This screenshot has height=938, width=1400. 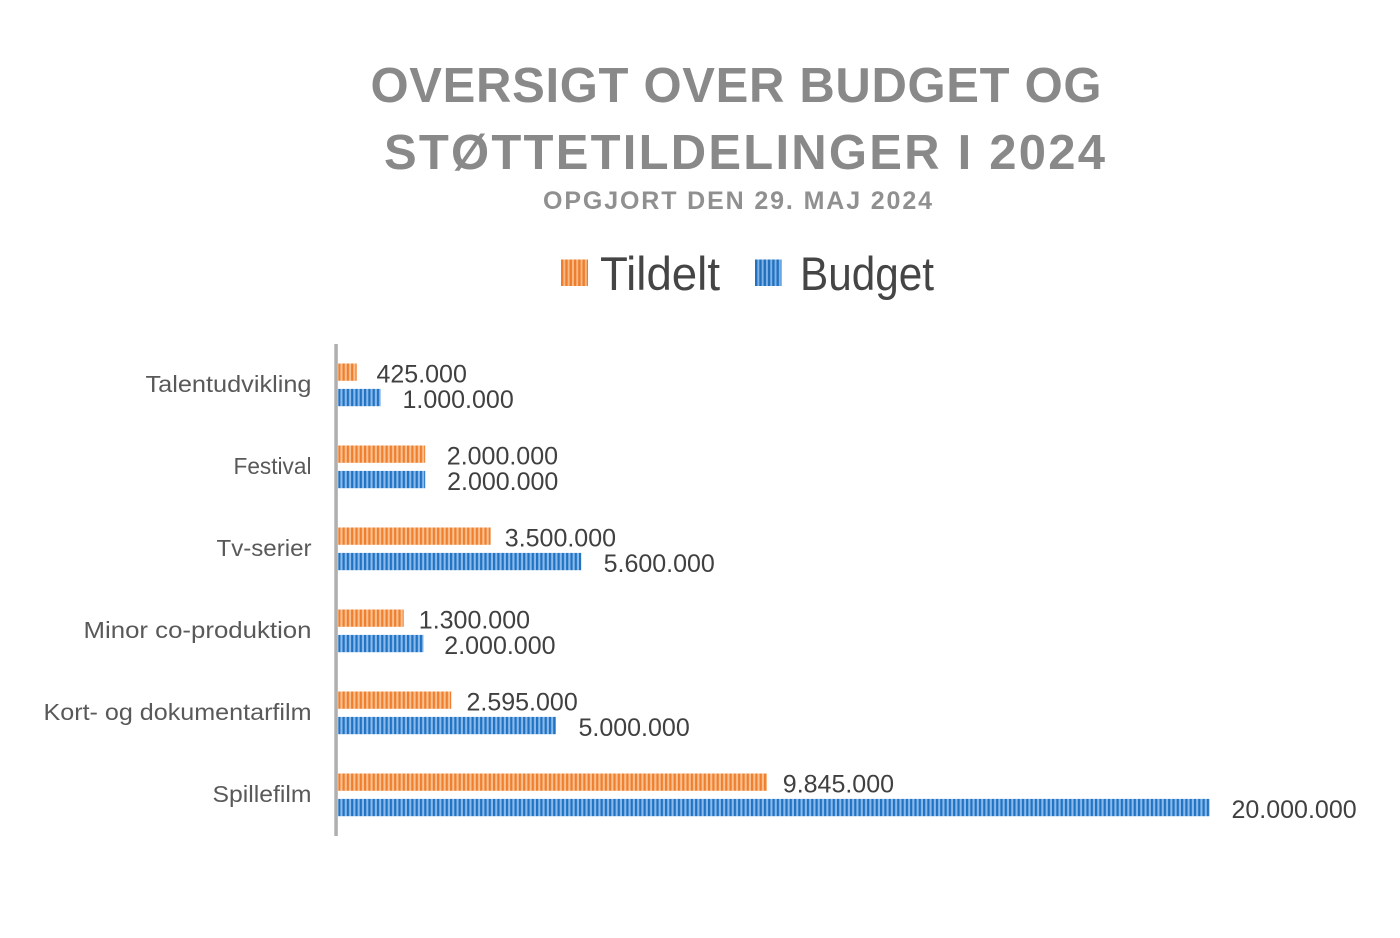 I want to click on svg-text: 425.000, so click(x=422, y=375).